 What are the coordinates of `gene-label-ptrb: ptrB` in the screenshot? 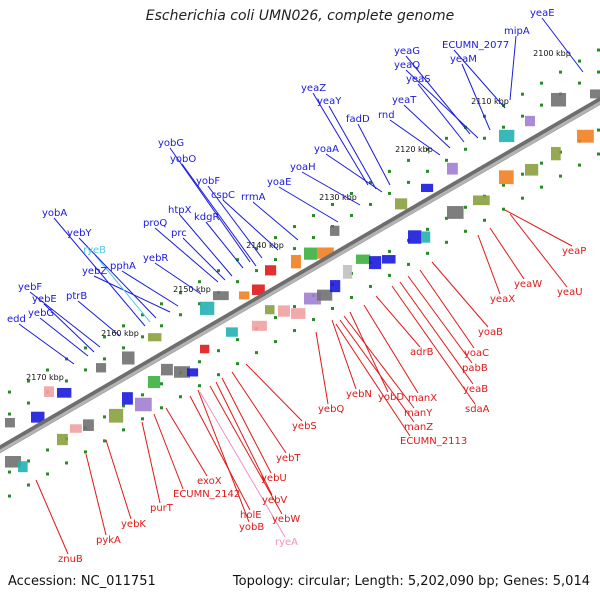 It's located at (76, 296).